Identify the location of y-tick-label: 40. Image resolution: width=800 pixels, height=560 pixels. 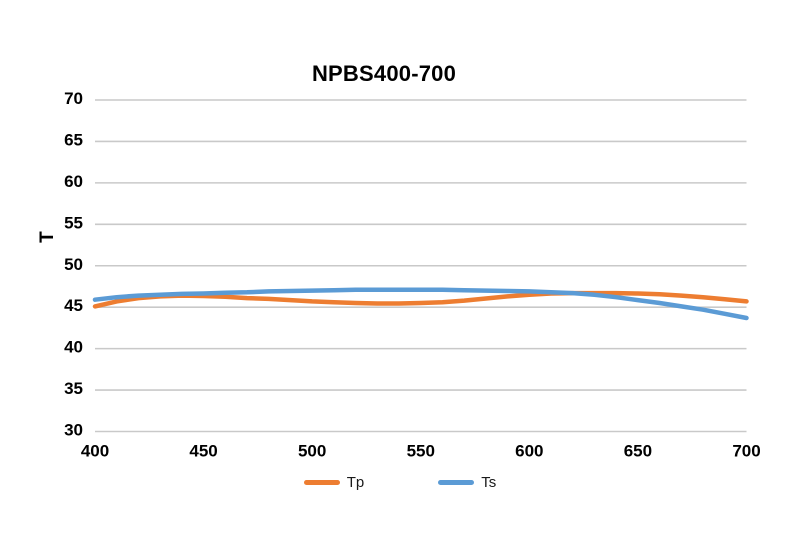
(73, 347).